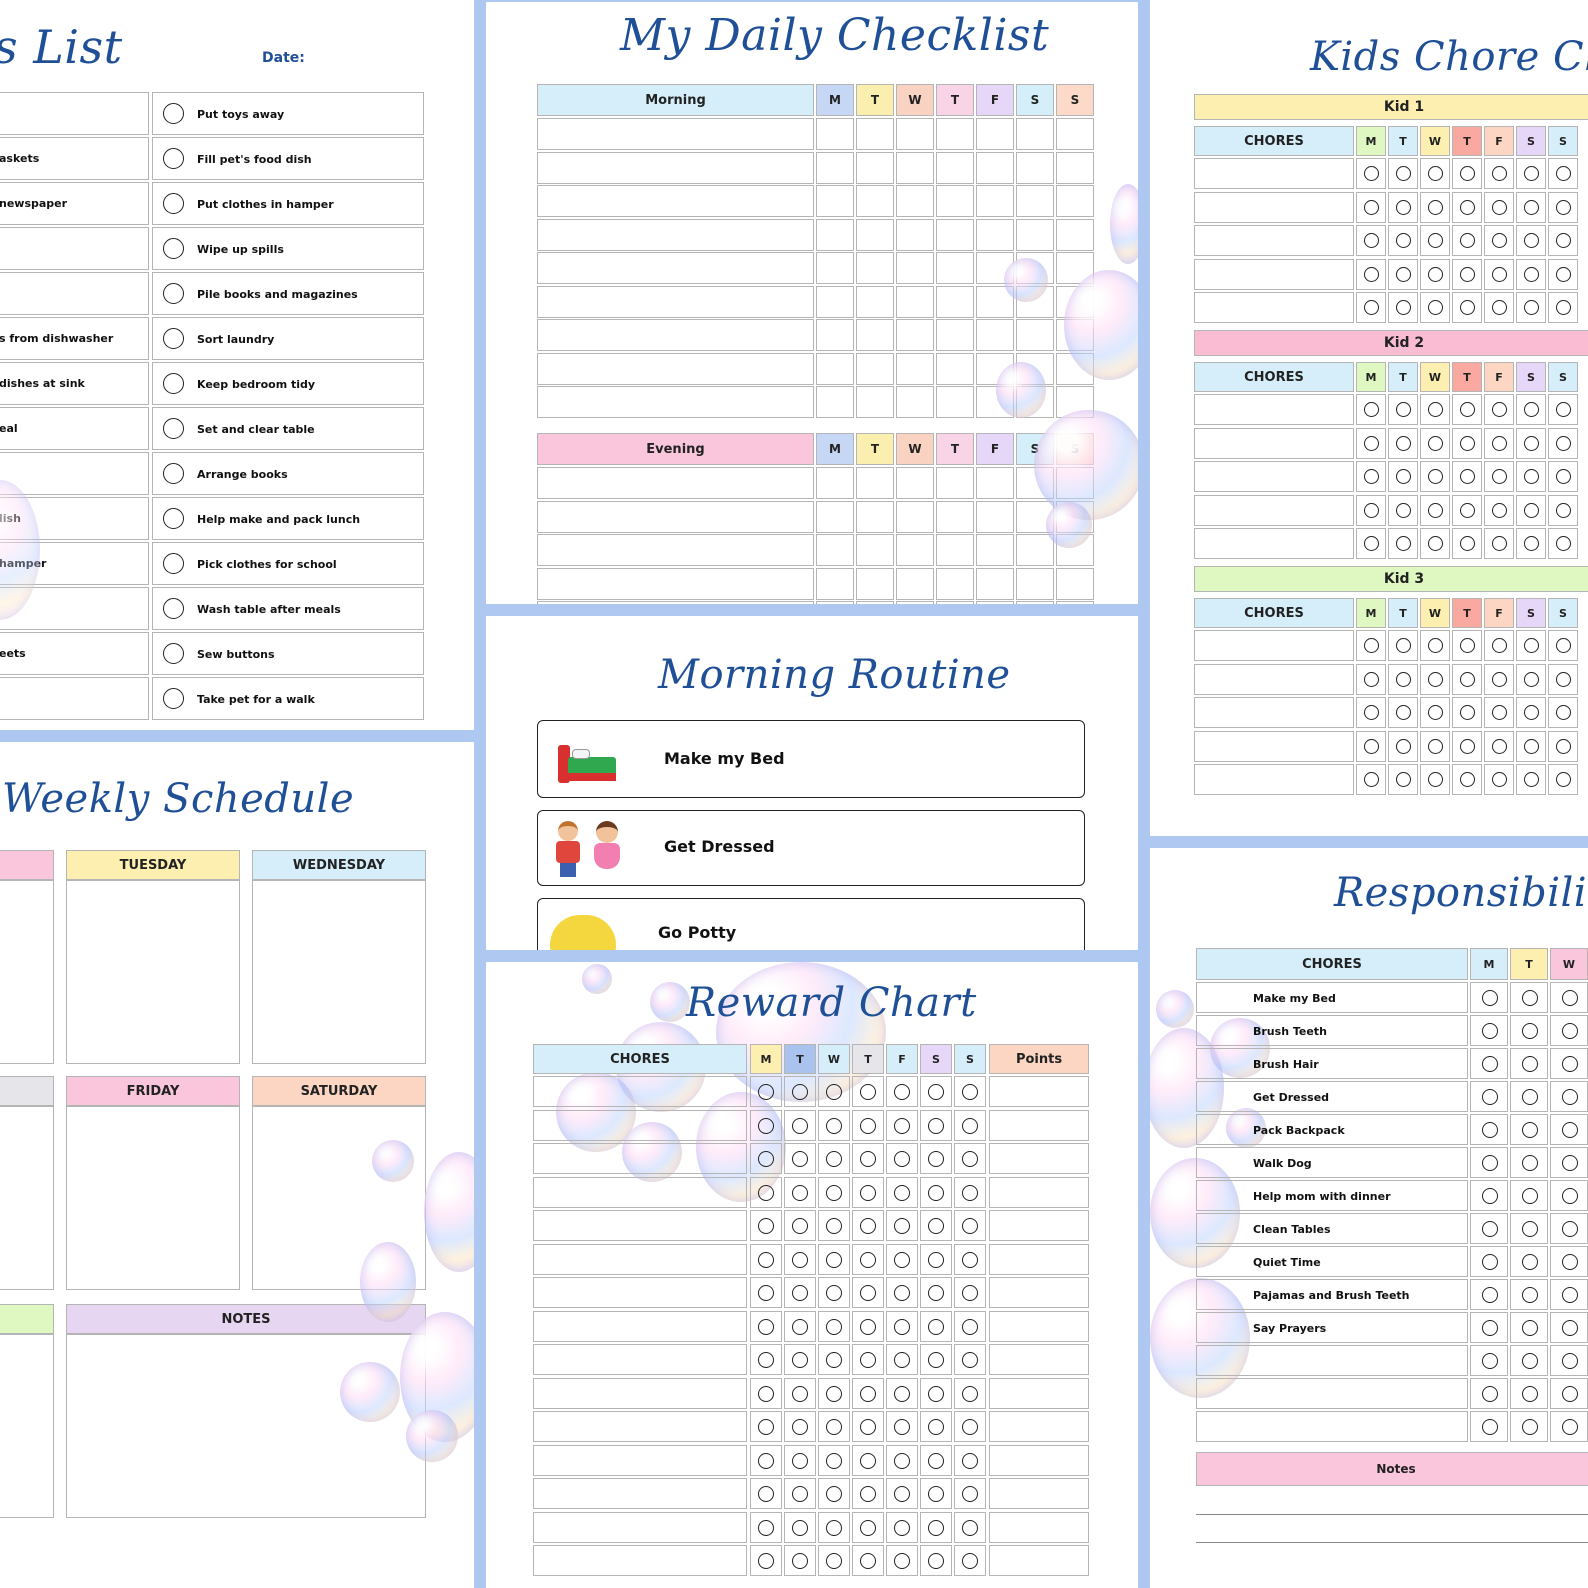 Image resolution: width=1588 pixels, height=1588 pixels. What do you see at coordinates (288, 113) in the screenshot?
I see `chore-row-right: Put toys away` at bounding box center [288, 113].